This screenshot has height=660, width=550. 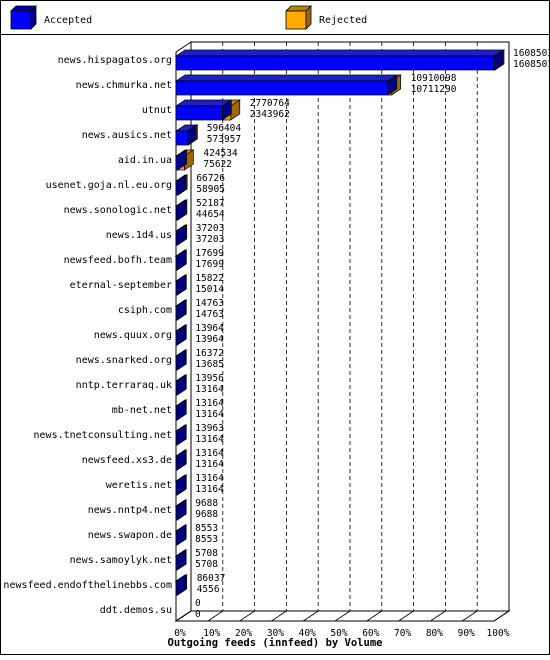 I want to click on legend-accepted-label: Accepted, so click(x=68, y=20).